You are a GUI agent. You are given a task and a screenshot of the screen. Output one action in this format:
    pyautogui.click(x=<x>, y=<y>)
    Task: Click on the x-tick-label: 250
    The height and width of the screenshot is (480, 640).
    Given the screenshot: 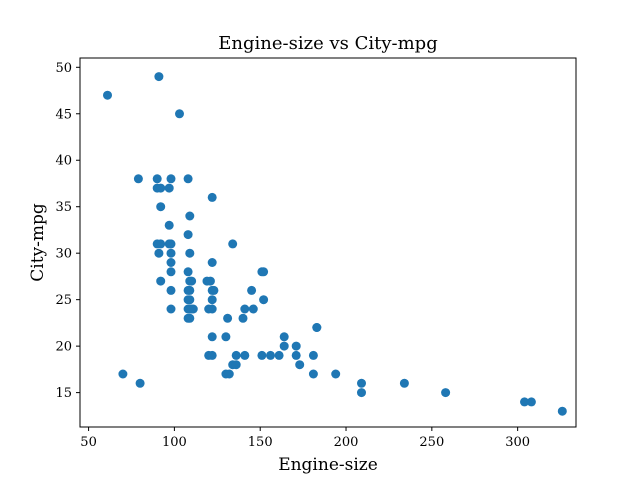 What is the action you would take?
    pyautogui.click(x=431, y=442)
    